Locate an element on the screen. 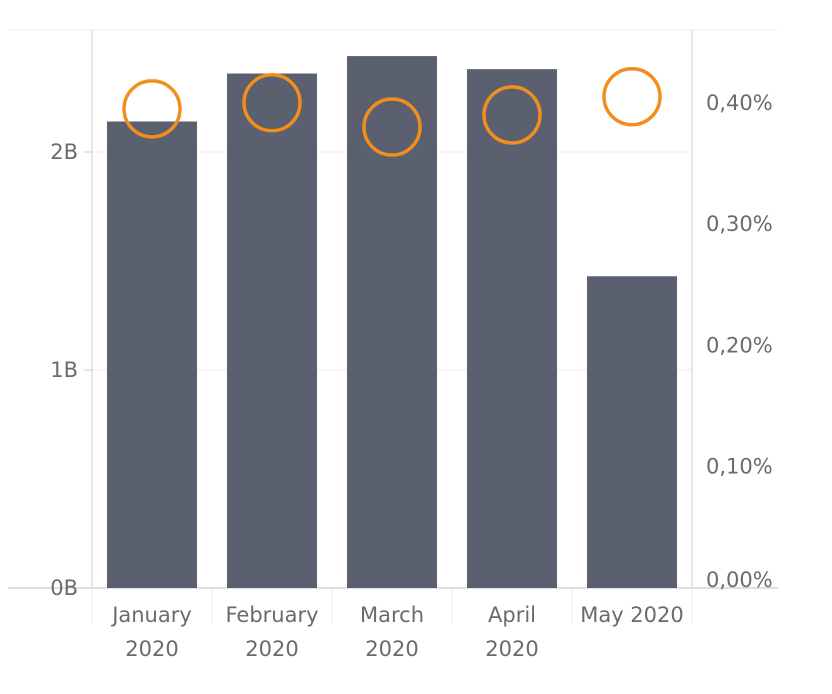 The image size is (832, 694). marker-series is located at coordinates (392, 111).